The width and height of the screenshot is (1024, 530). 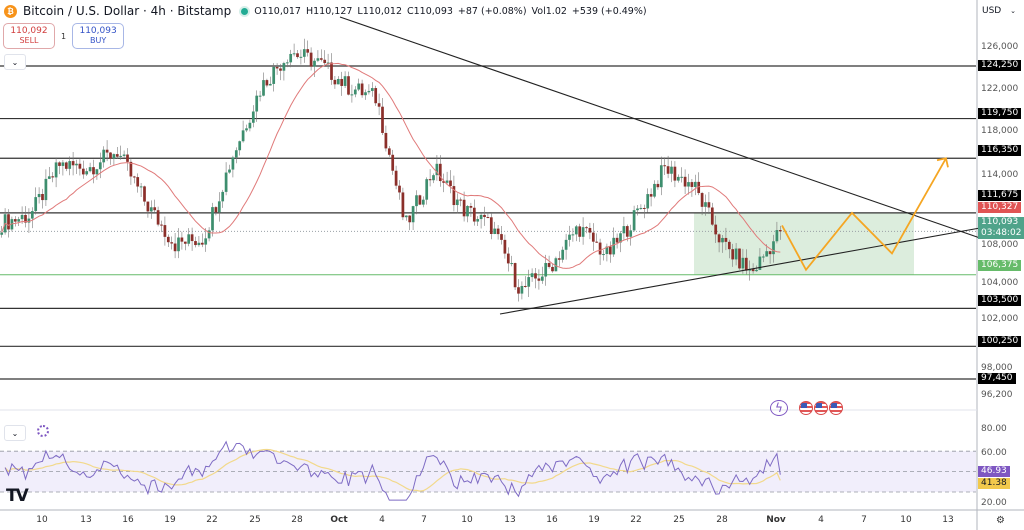 What do you see at coordinates (992, 11) in the screenshot?
I see `currency-label: USD` at bounding box center [992, 11].